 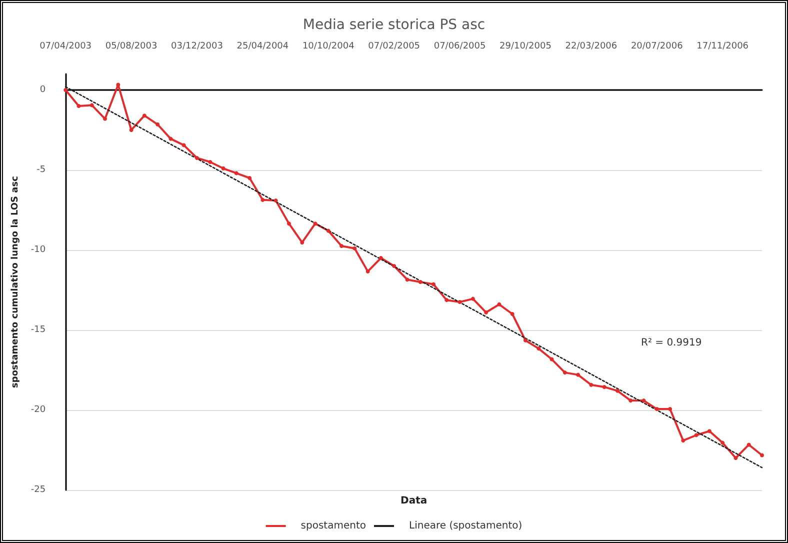 I want to click on x-tick-label: 29/10/2005, so click(x=526, y=47).